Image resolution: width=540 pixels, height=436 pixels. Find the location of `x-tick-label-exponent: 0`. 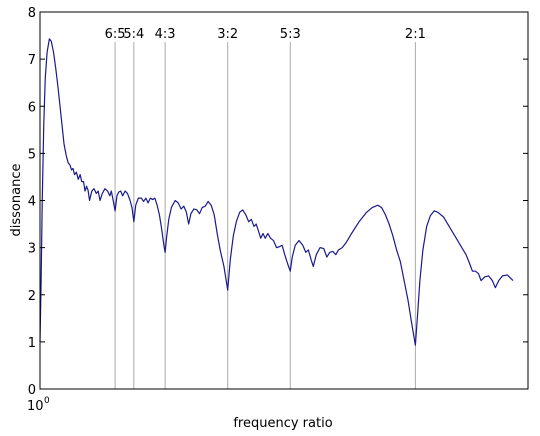

x-tick-label-exponent: 0 is located at coordinates (47, 401).